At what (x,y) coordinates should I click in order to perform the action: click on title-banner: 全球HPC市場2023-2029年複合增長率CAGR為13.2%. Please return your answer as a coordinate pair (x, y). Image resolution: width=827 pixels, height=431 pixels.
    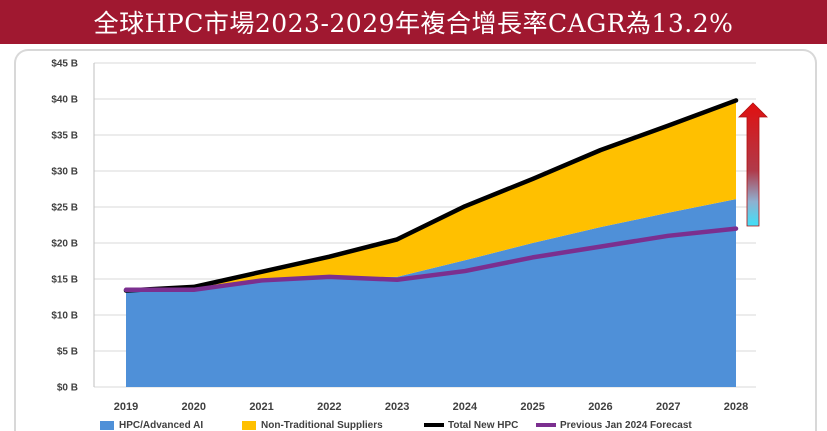
    Looking at the image, I should click on (413, 22).